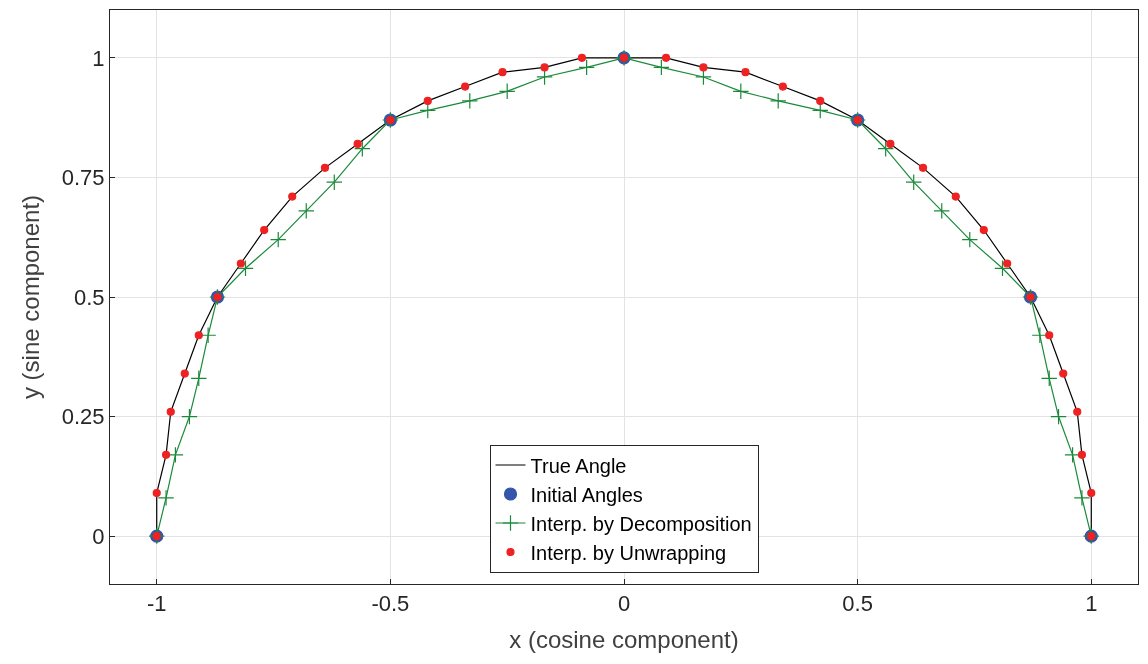  I want to click on x-tick-label: 1, so click(1091, 604).